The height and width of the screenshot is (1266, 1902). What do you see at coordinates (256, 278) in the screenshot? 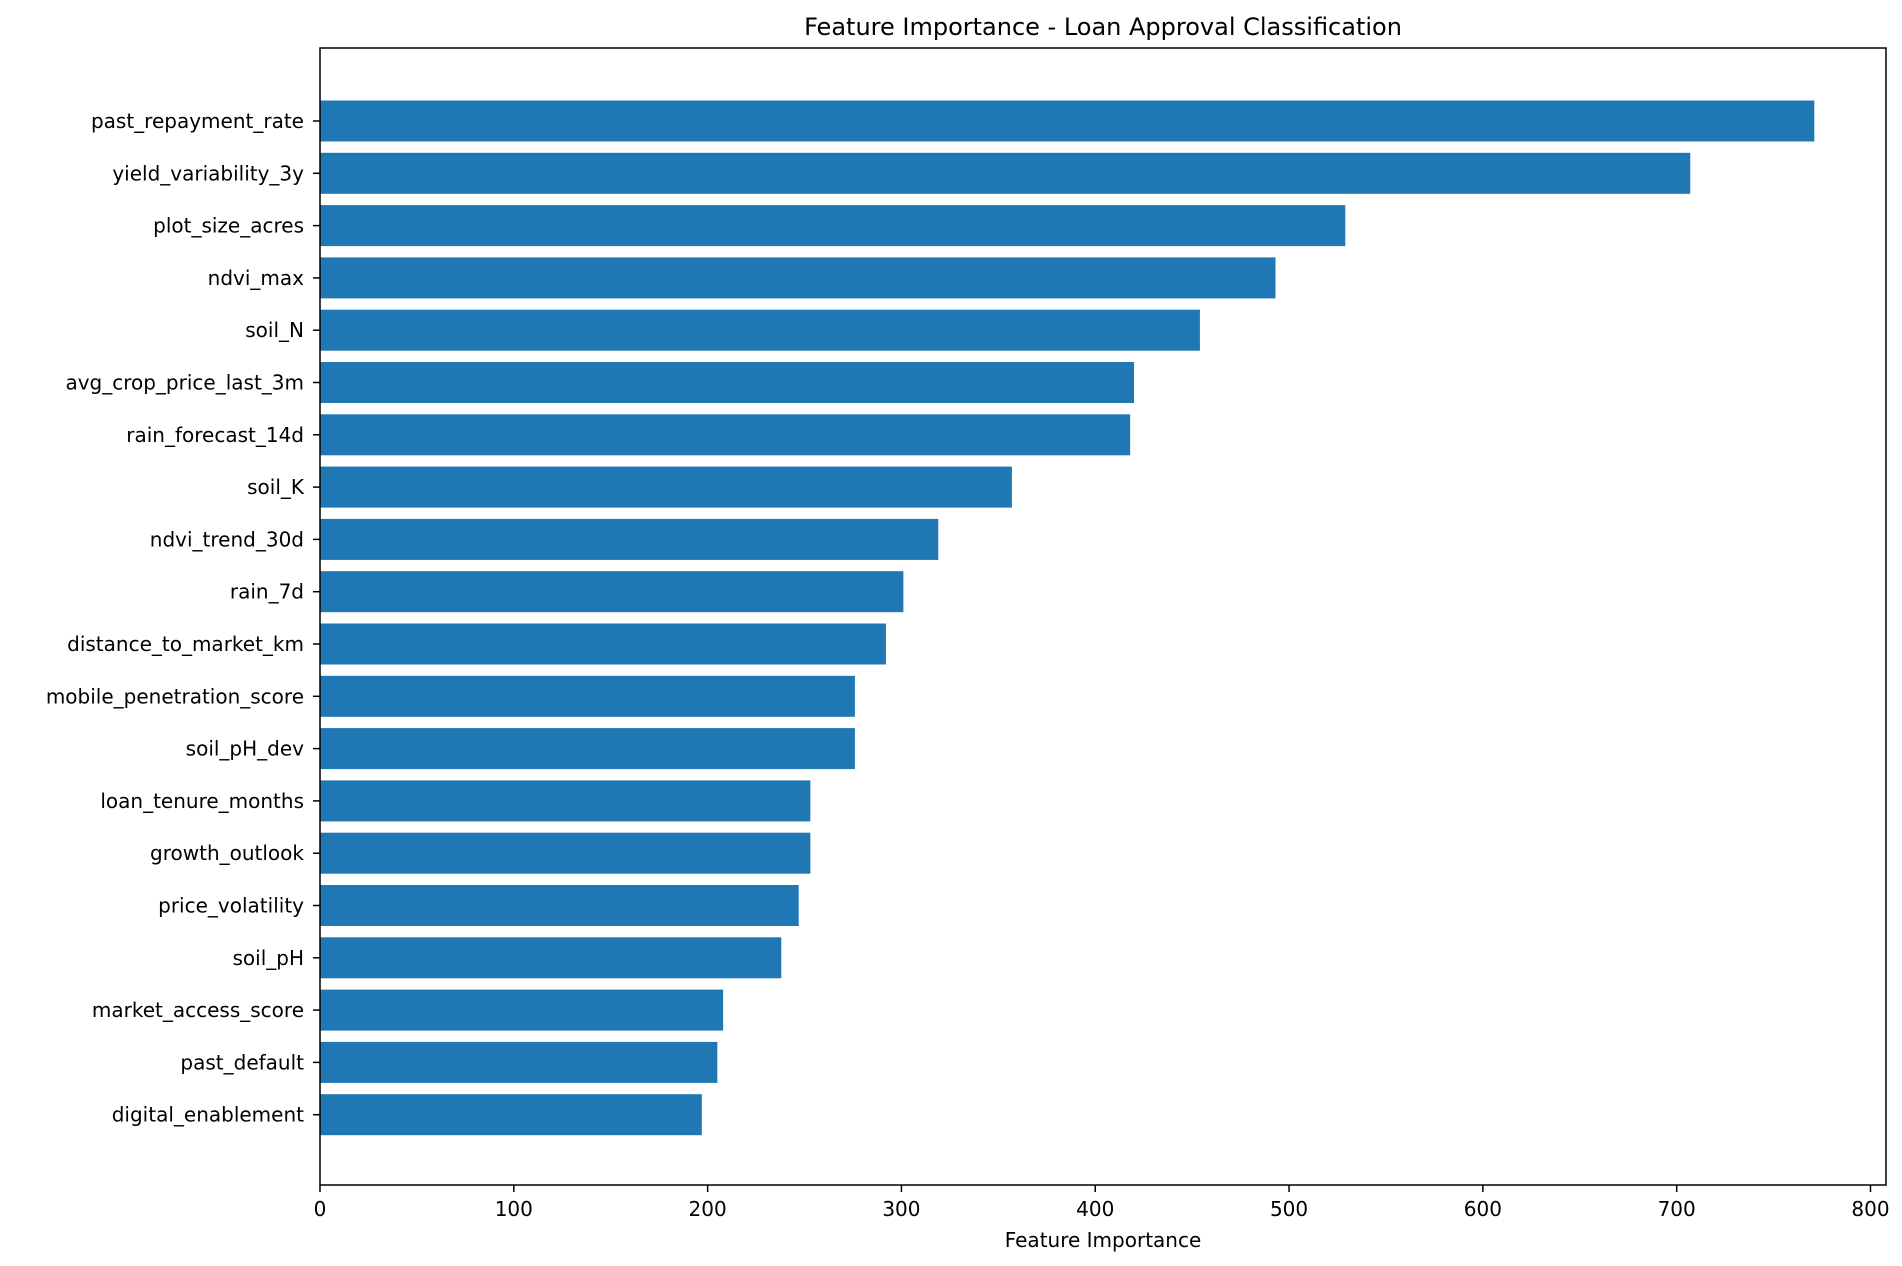
I see `y-tick-label: ndvi_max` at bounding box center [256, 278].